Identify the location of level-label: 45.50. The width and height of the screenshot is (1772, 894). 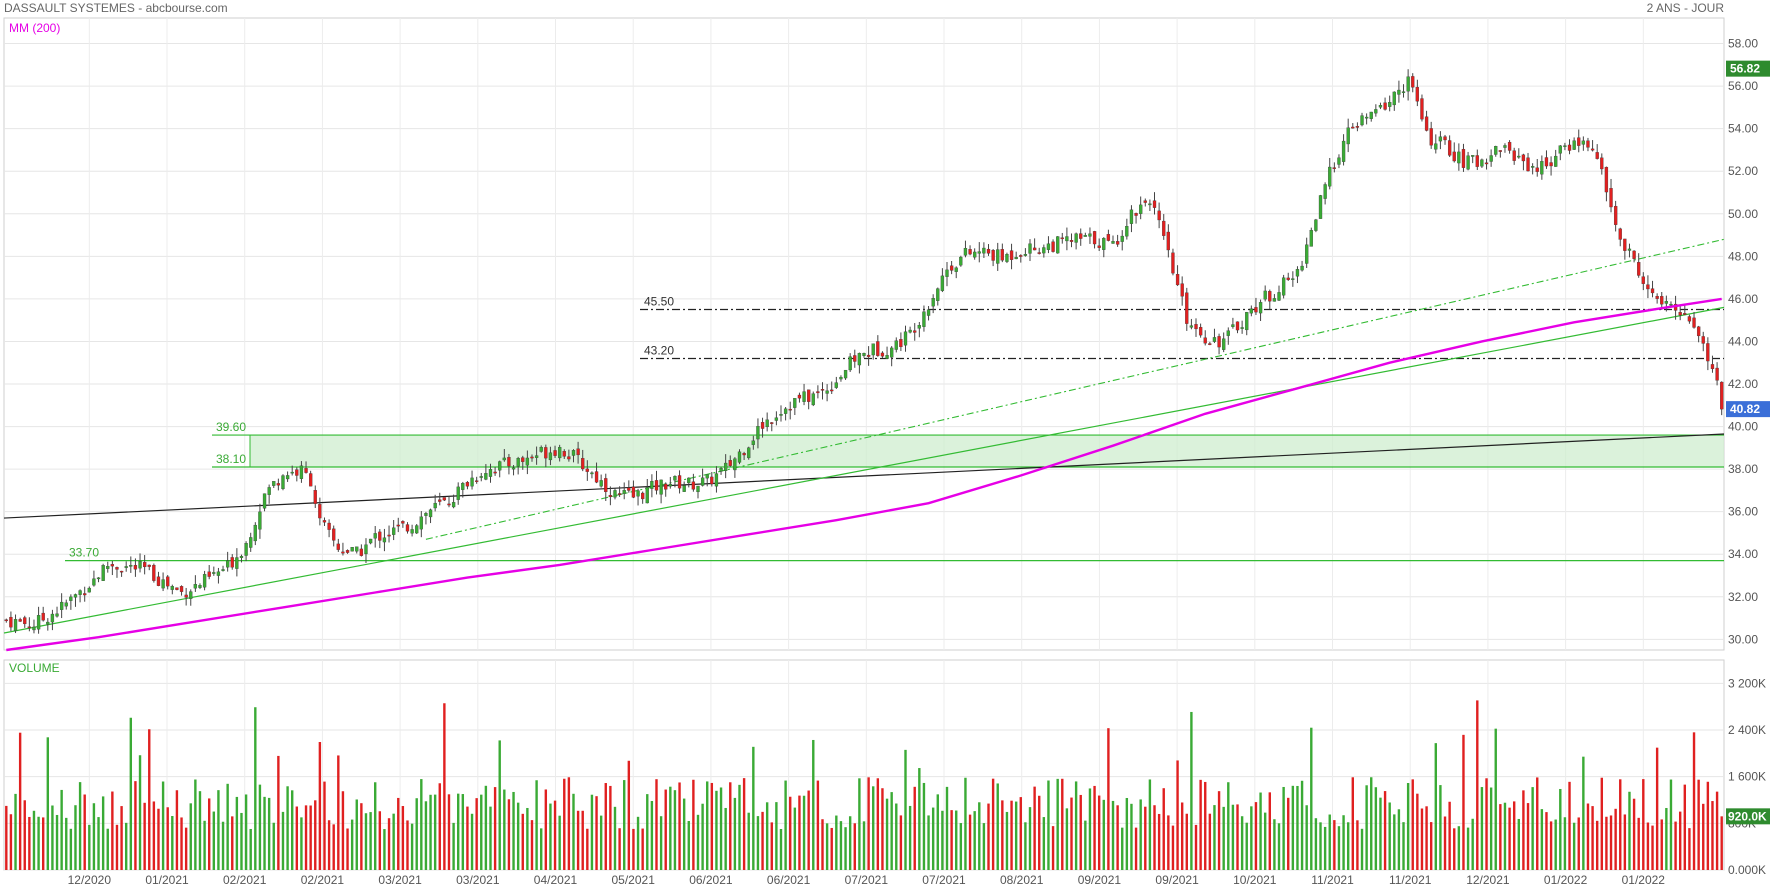
(659, 302).